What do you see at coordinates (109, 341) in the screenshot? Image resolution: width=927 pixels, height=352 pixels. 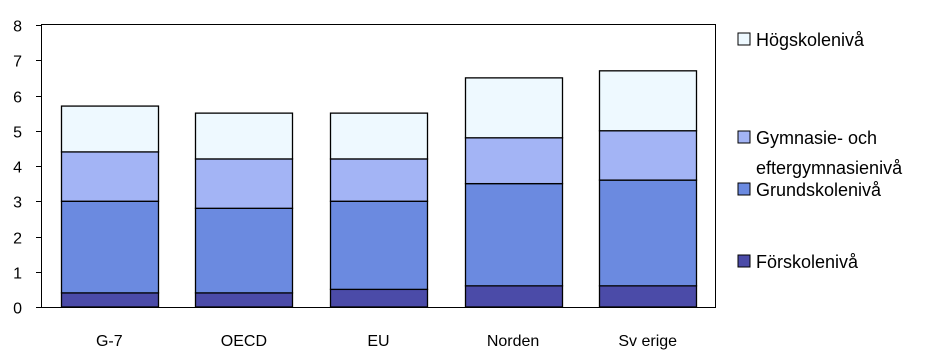 I see `x-category-label: G-7` at bounding box center [109, 341].